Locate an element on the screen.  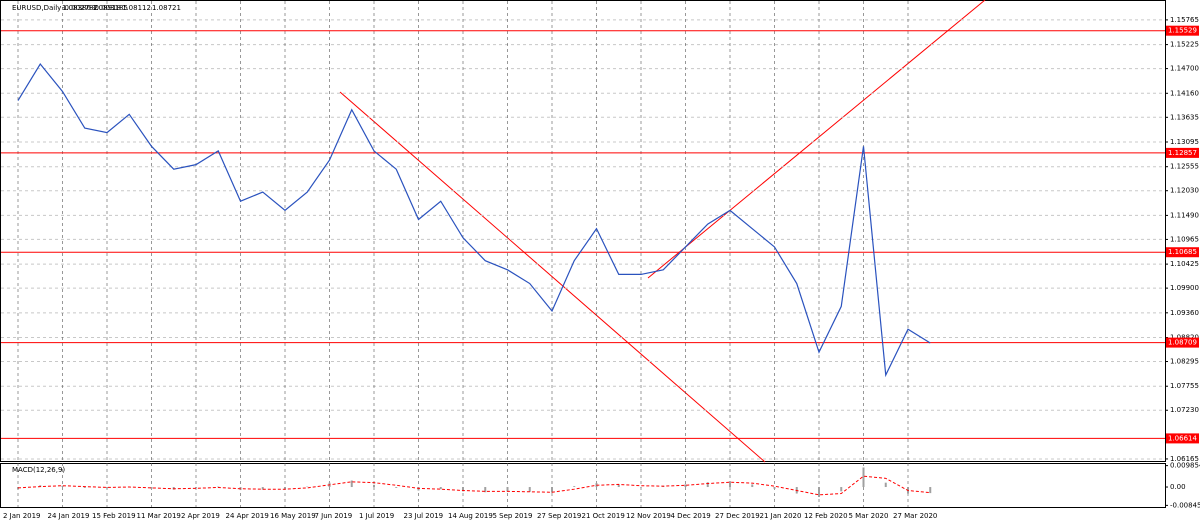
x-tick-label: 5 Mar 2020 is located at coordinates (869, 516).